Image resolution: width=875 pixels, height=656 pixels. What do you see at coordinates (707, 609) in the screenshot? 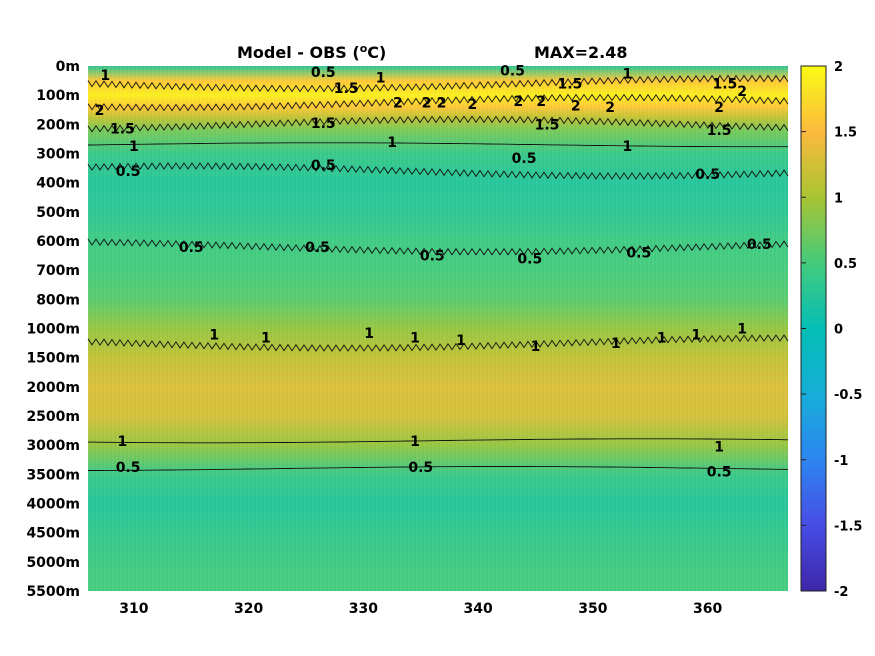
I see `x-tick-label: 360` at bounding box center [707, 609].